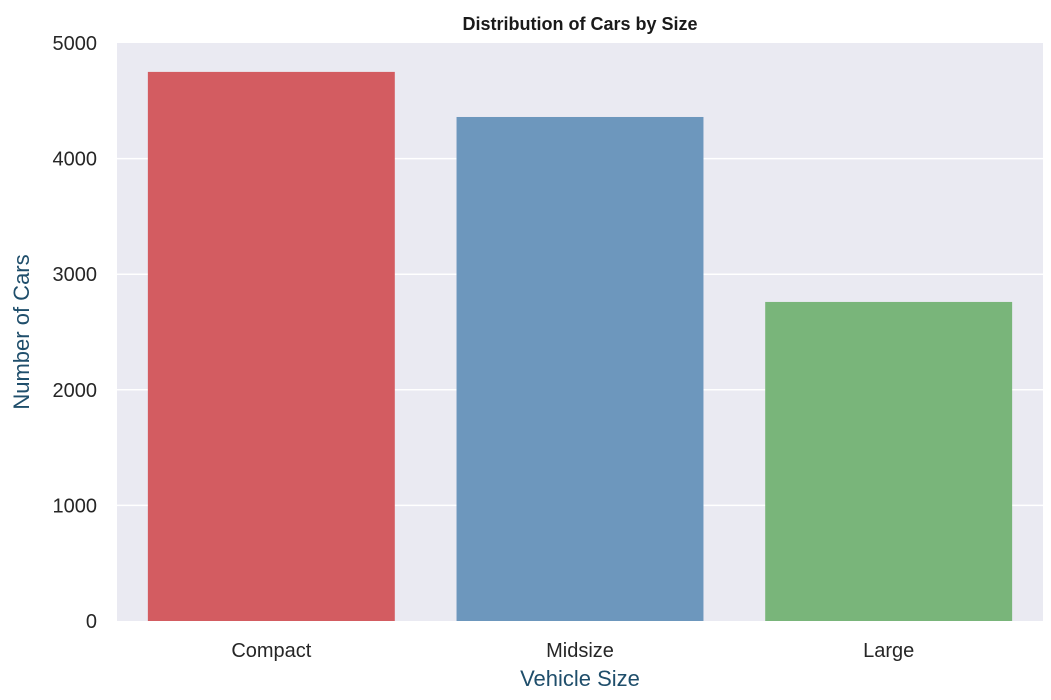  What do you see at coordinates (271, 651) in the screenshot?
I see `x-tick-label-compact: Compact` at bounding box center [271, 651].